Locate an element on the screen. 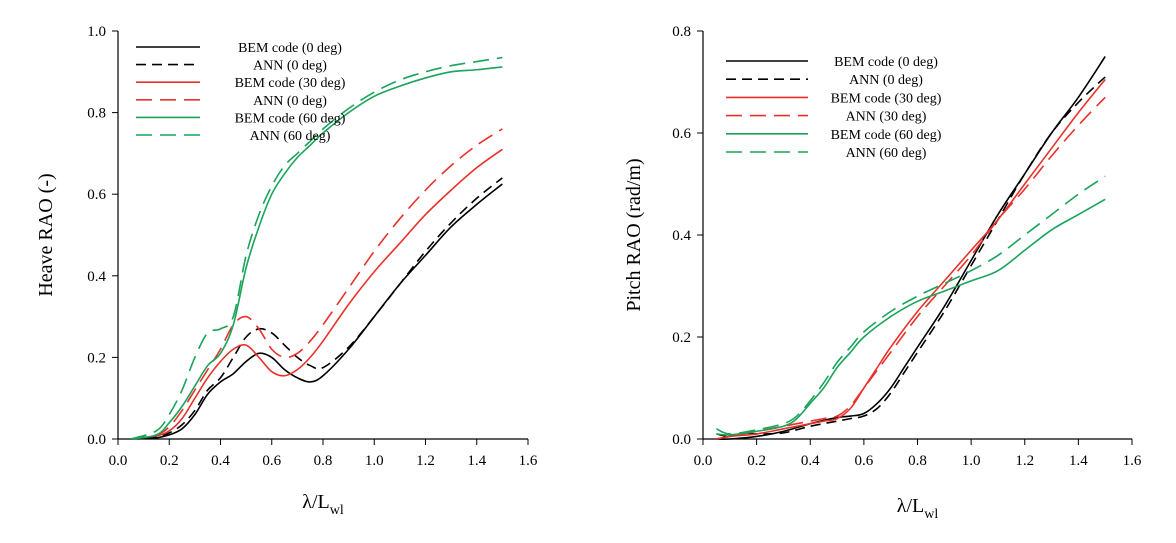 The width and height of the screenshot is (1176, 543). y-tick-label: 1.0 is located at coordinates (96, 32).